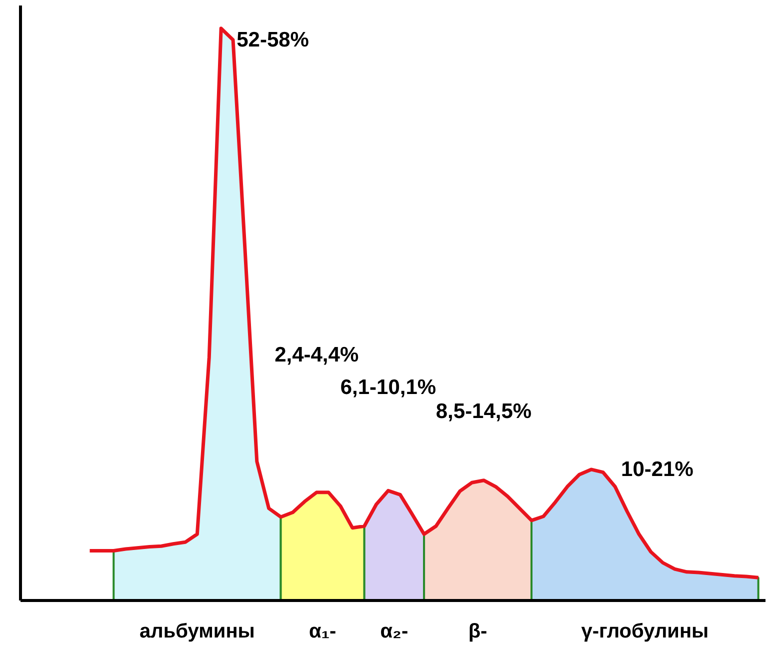 Image resolution: width=773 pixels, height=650 pixels. What do you see at coordinates (388, 388) in the screenshot?
I see `annotation: 6,1-10,1%` at bounding box center [388, 388].